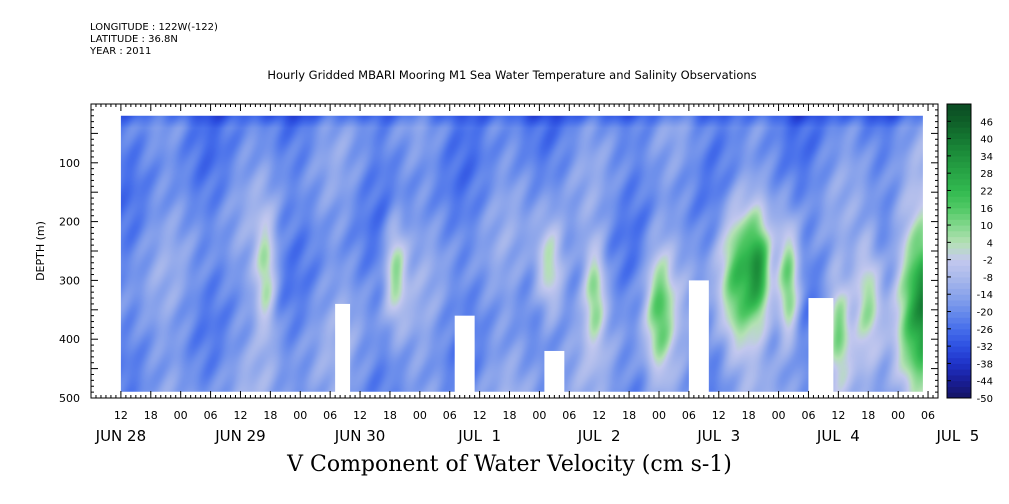  Describe the element at coordinates (479, 436) in the screenshot. I see `x-day-label: JUL 1` at that location.